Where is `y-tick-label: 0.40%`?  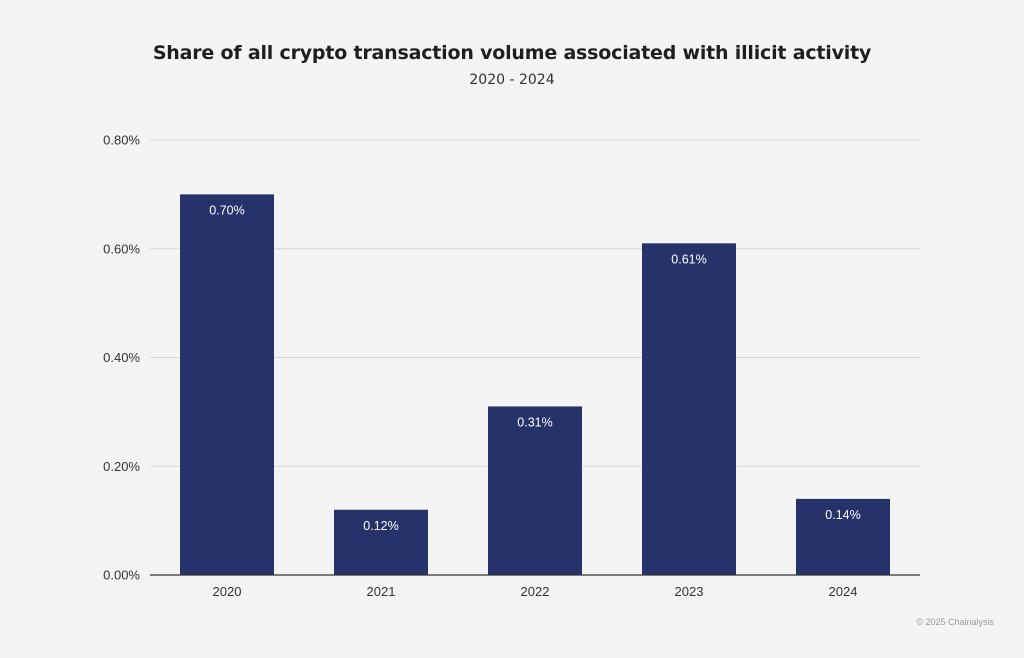 y-tick-label: 0.40% is located at coordinates (121, 357).